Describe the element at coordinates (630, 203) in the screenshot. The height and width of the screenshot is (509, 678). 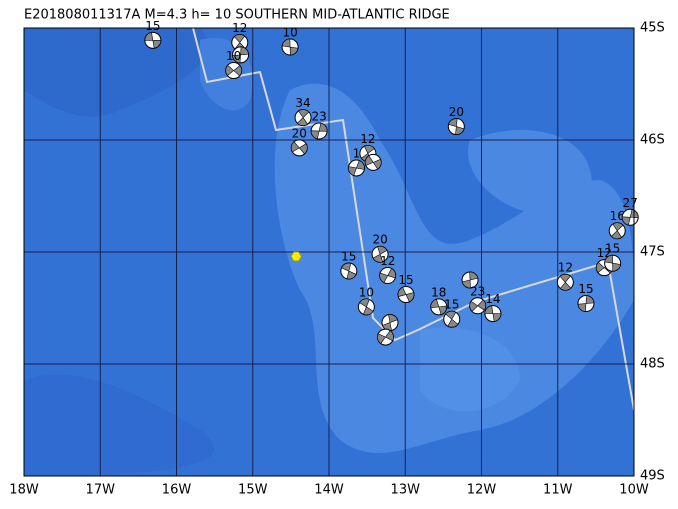
I see `depth-label: 27` at that location.